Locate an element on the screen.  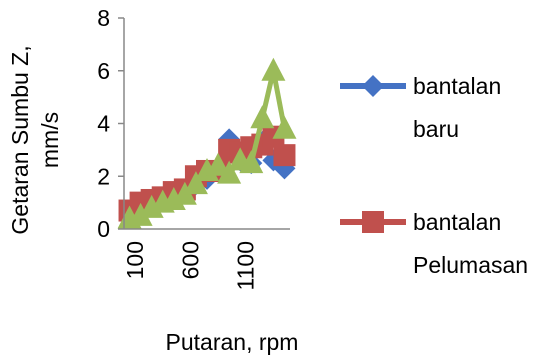
y-tick-label: 2 is located at coordinates (103, 176).